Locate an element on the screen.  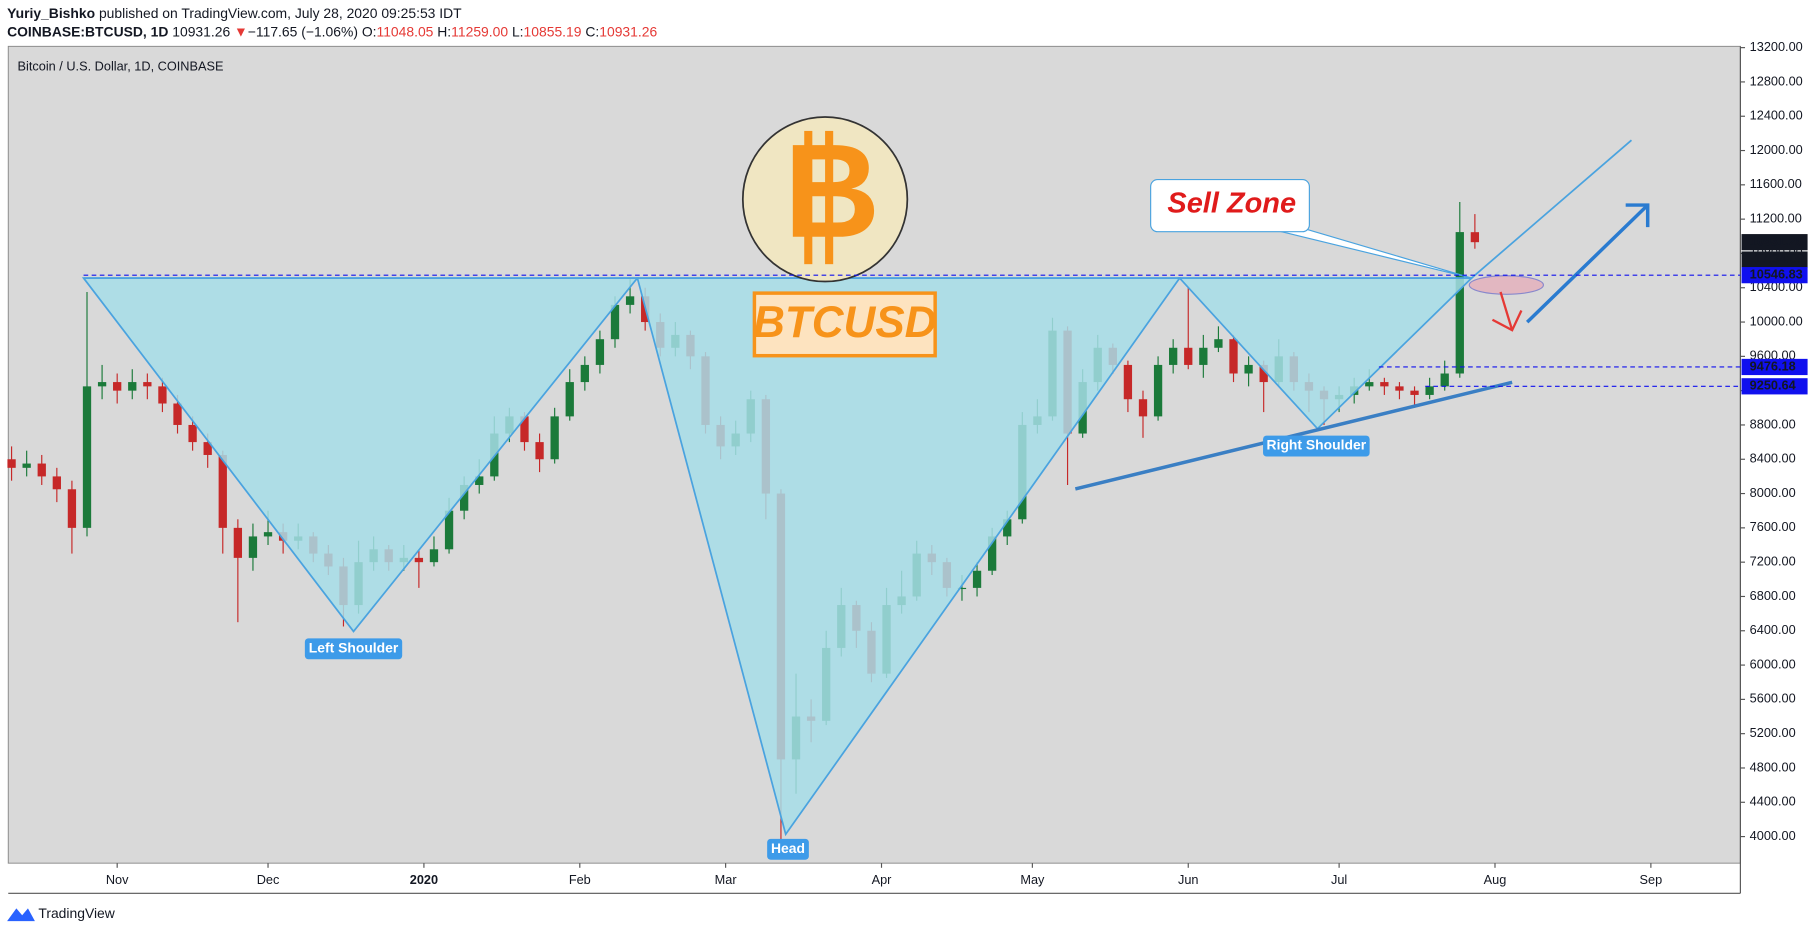
price-marker-label: 10931.26 is located at coordinates (1776, 241).